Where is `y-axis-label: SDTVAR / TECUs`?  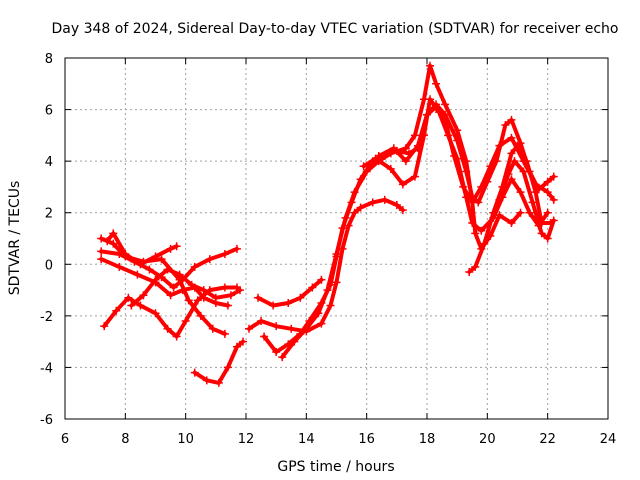
y-axis-label: SDTVAR / TECUs is located at coordinates (15, 238).